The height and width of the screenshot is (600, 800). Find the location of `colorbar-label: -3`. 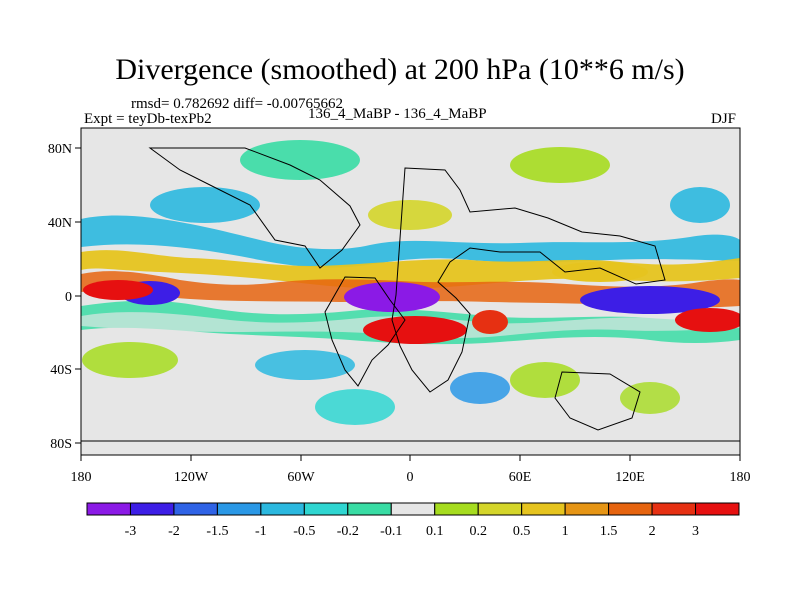

colorbar-label: -3 is located at coordinates (131, 531).